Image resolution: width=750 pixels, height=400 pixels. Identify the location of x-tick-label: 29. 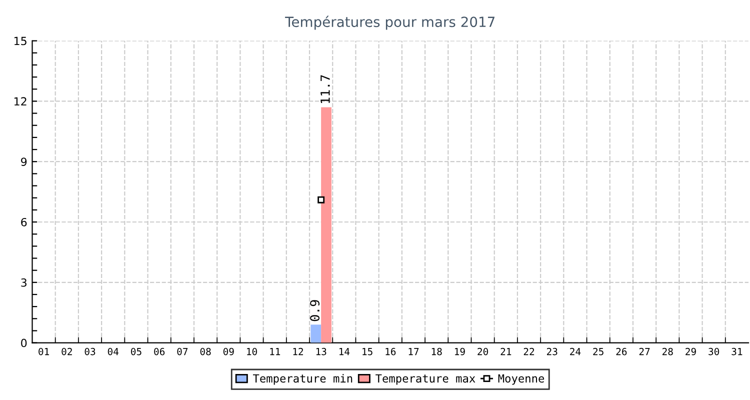
(691, 352).